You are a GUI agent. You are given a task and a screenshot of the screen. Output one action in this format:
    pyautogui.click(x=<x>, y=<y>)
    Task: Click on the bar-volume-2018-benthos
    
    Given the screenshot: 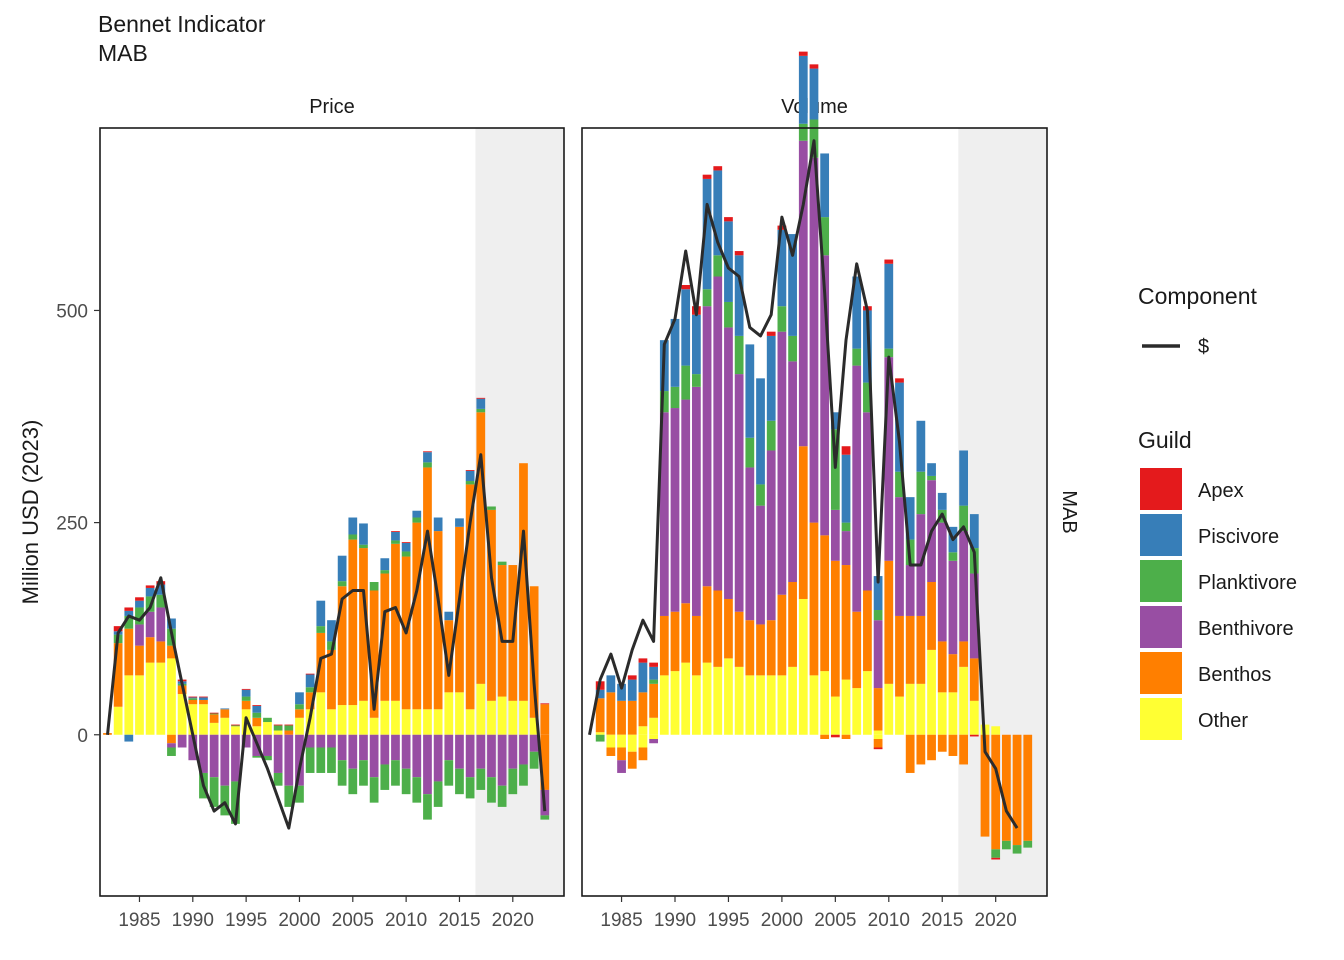 What is the action you would take?
    pyautogui.click(x=974, y=679)
    